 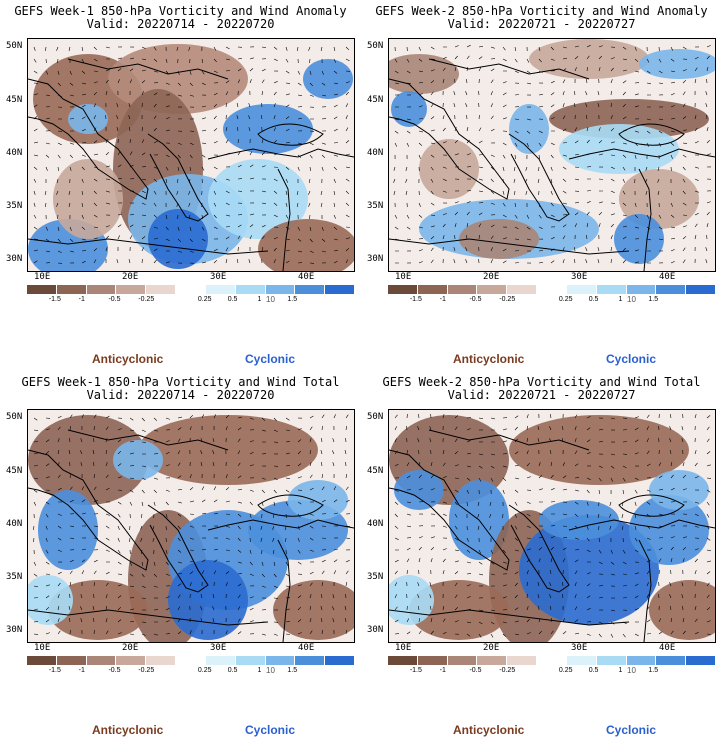 What do you see at coordinates (146, 670) in the screenshot?
I see `colorbar-tick-label: -0.25` at bounding box center [146, 670].